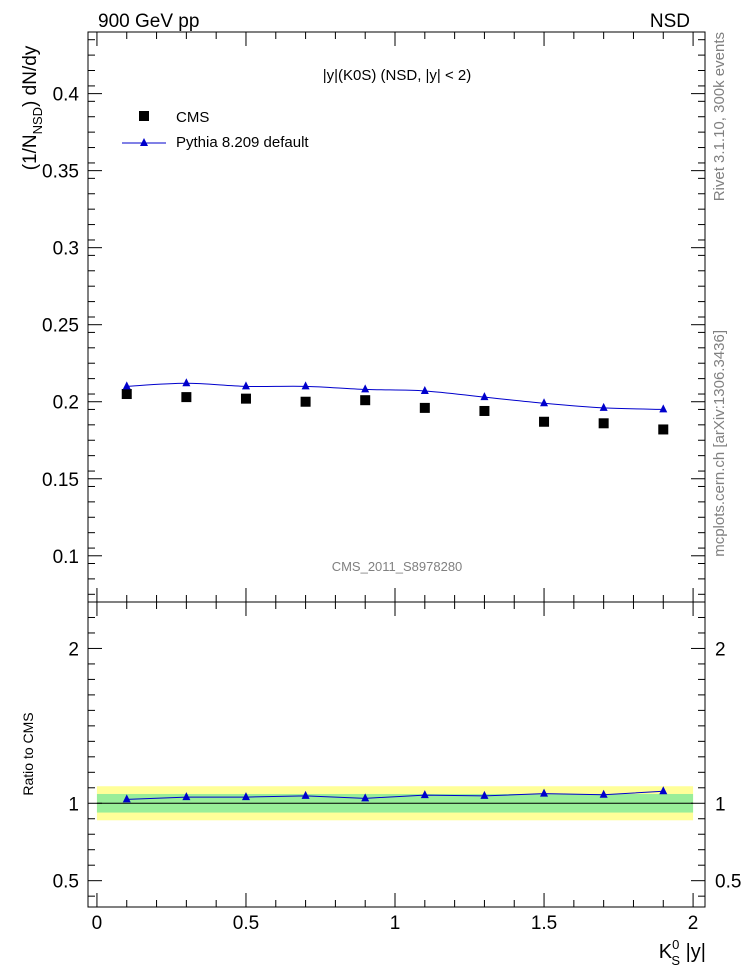 Image resolution: width=746 pixels, height=972 pixels. What do you see at coordinates (66, 882) in the screenshot?
I see `ratio-ytick-label: 0.5` at bounding box center [66, 882].